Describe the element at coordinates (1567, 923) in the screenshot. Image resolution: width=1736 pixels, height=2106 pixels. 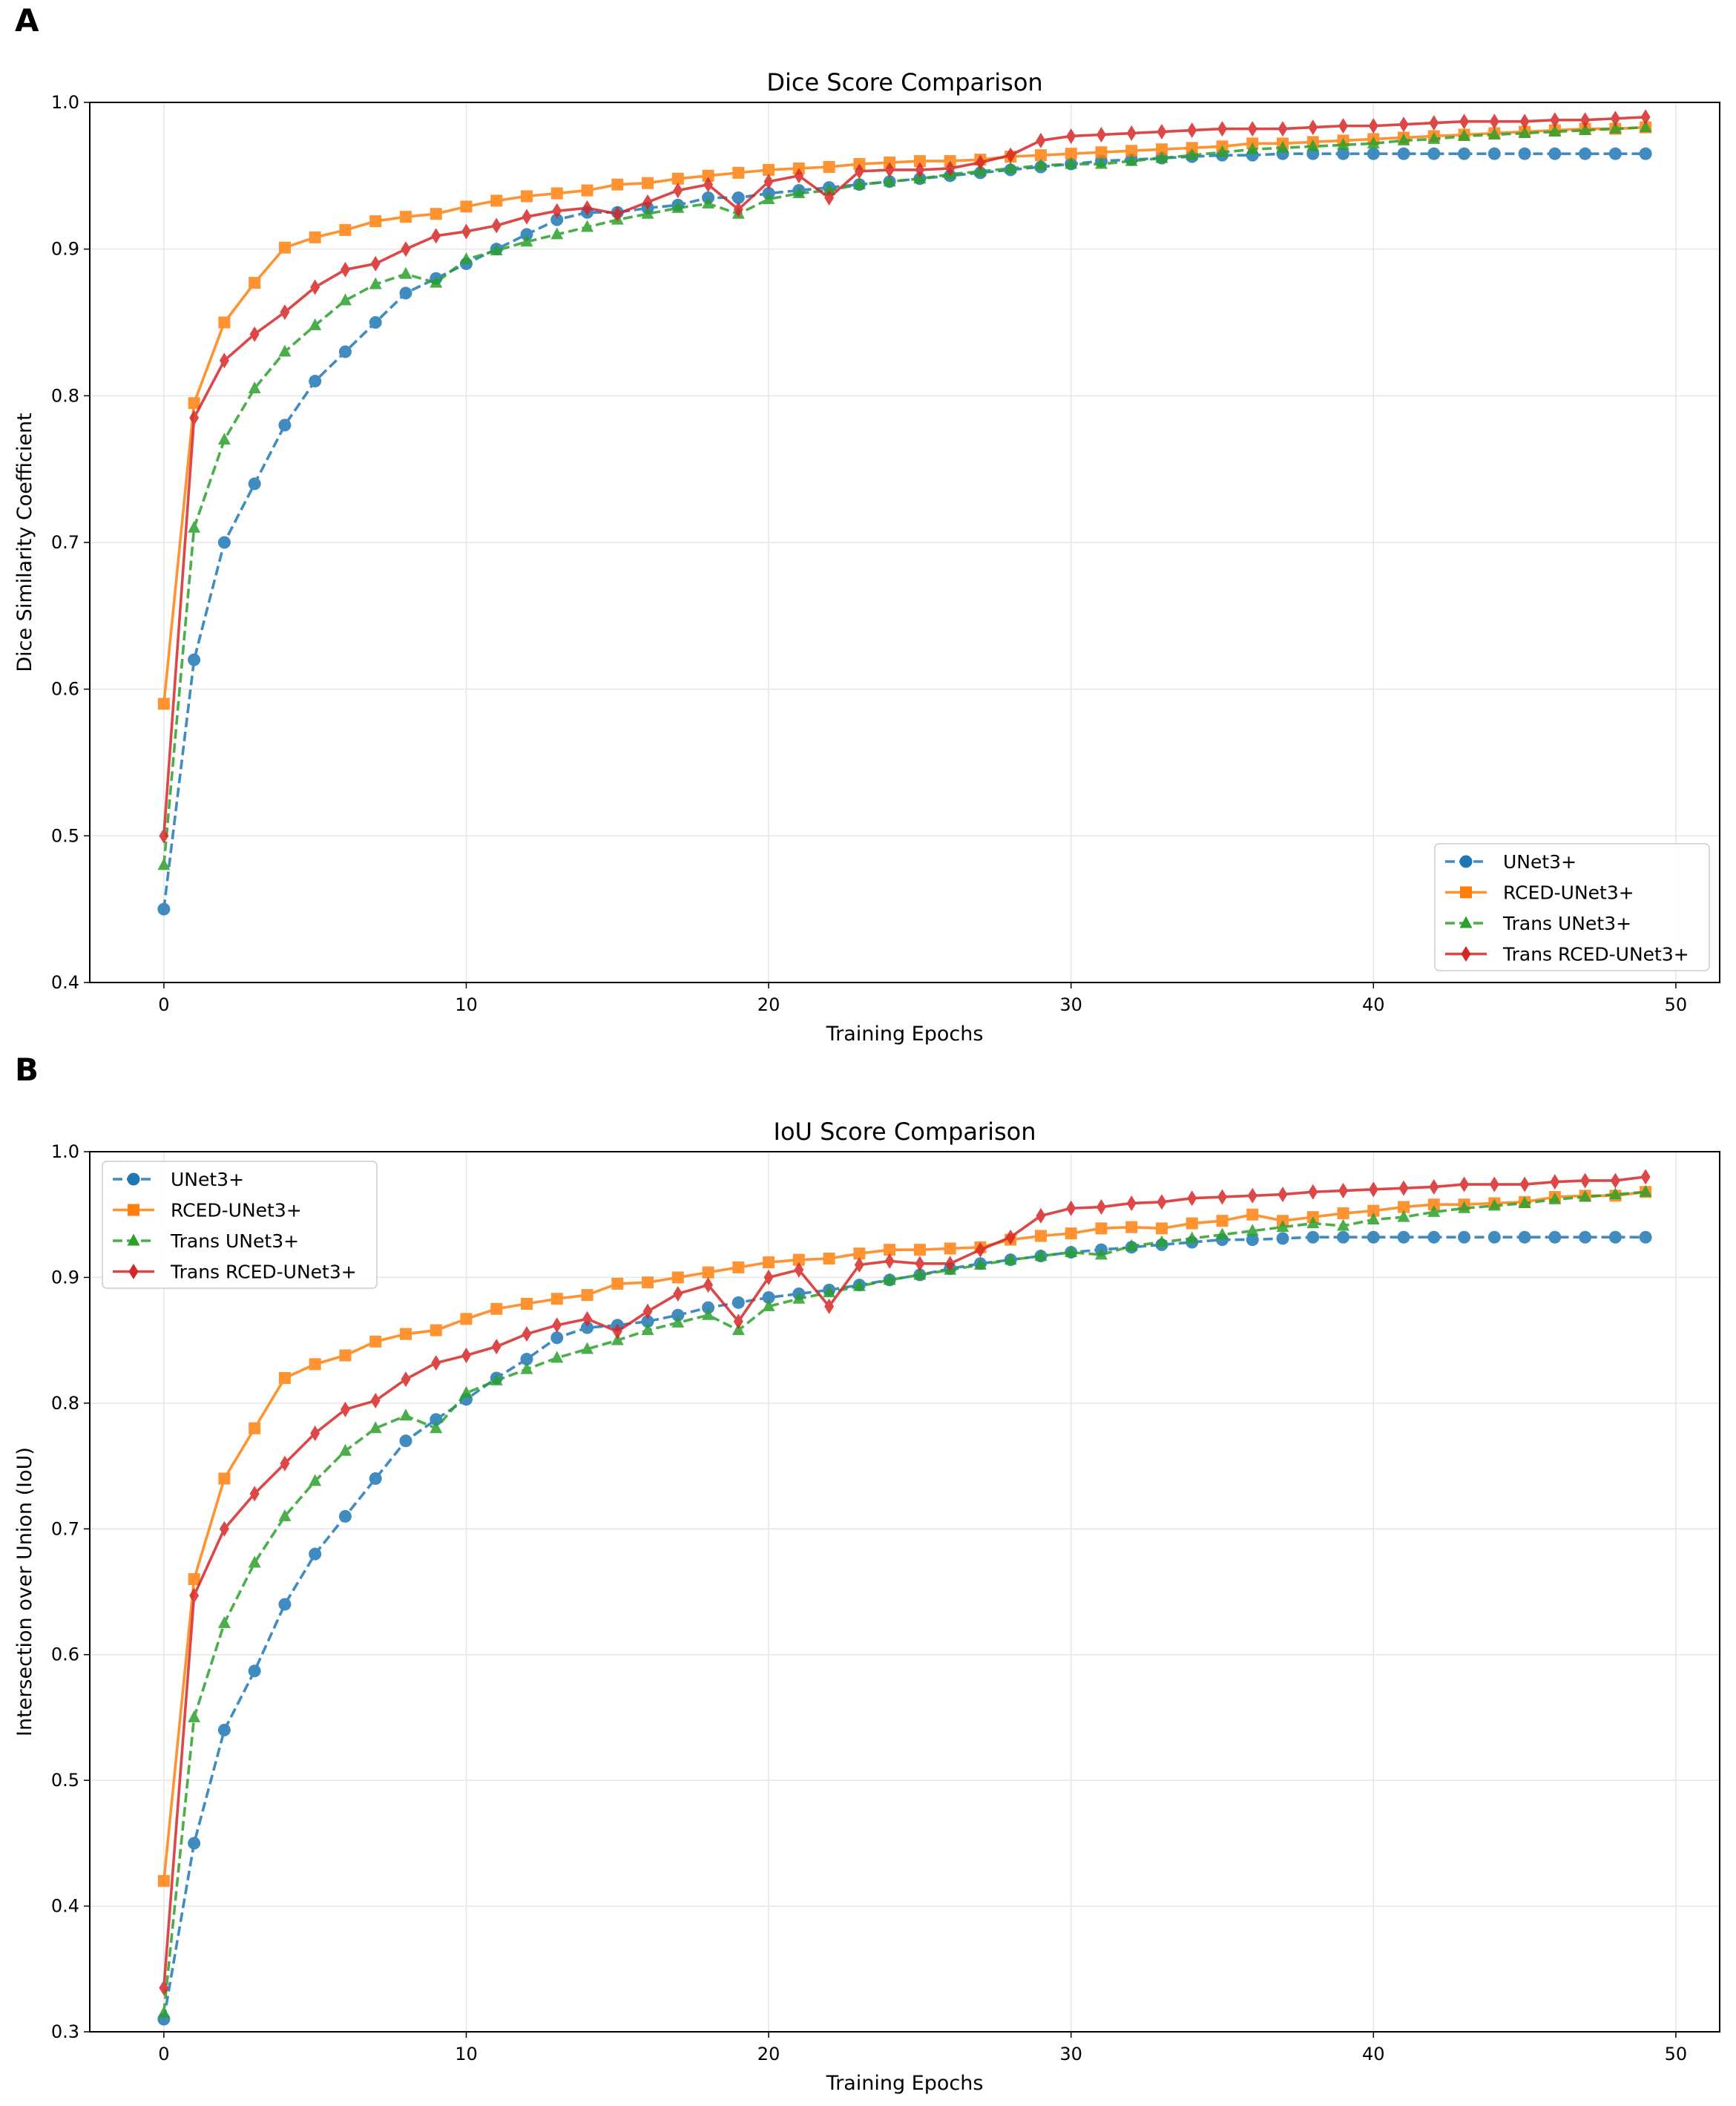
I see `legend-label: Trans UNet3+` at that location.